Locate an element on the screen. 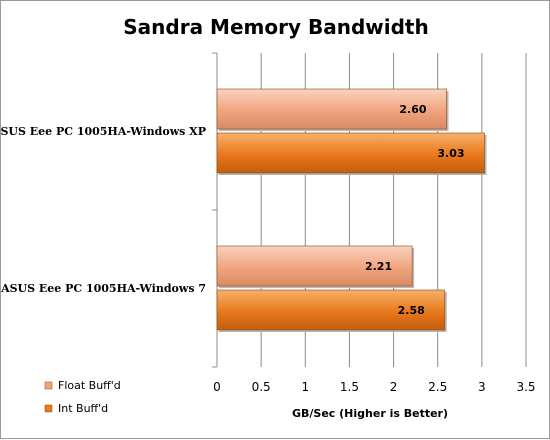 The width and height of the screenshot is (550, 440). legend-label: Float Buff'd is located at coordinates (89, 385).